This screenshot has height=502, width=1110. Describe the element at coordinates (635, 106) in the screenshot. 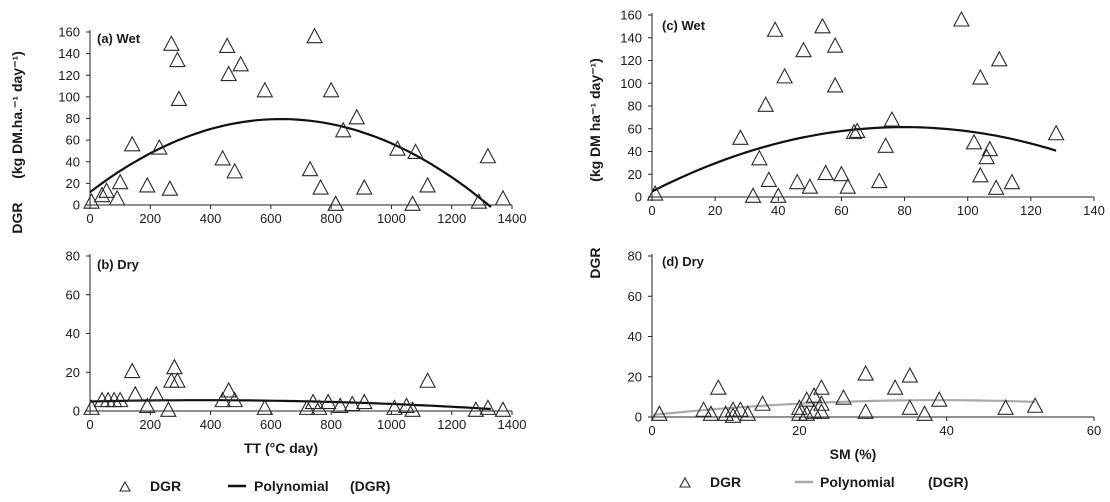

I see `y-tick-label-c: 80` at that location.